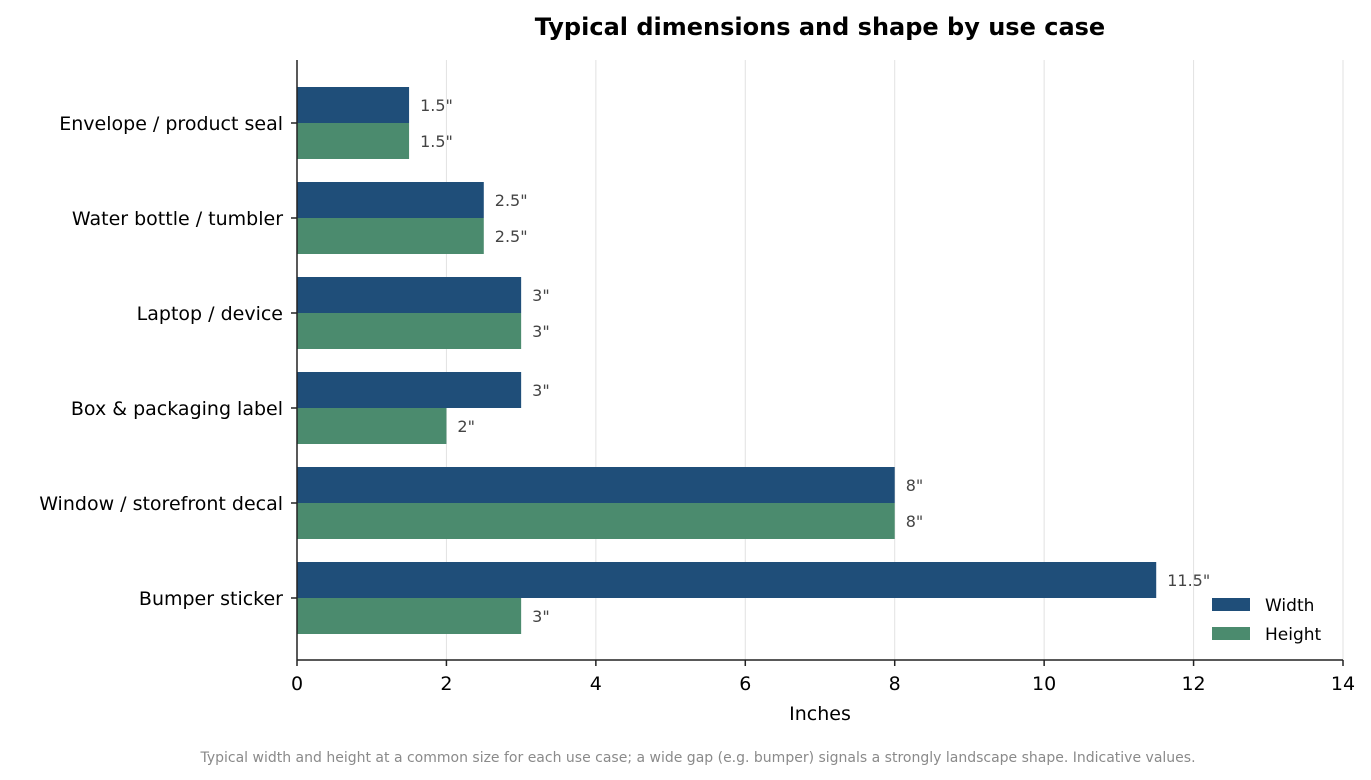  What do you see at coordinates (436, 105) in the screenshot?
I see `value-label-width-envelope-product-seal: 1.5"` at bounding box center [436, 105].